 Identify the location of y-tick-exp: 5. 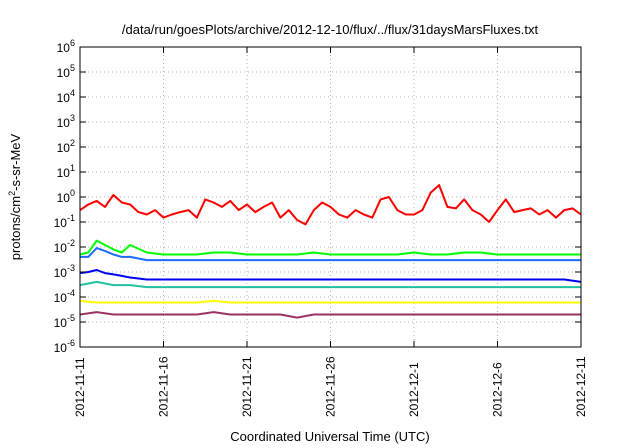
(72, 68).